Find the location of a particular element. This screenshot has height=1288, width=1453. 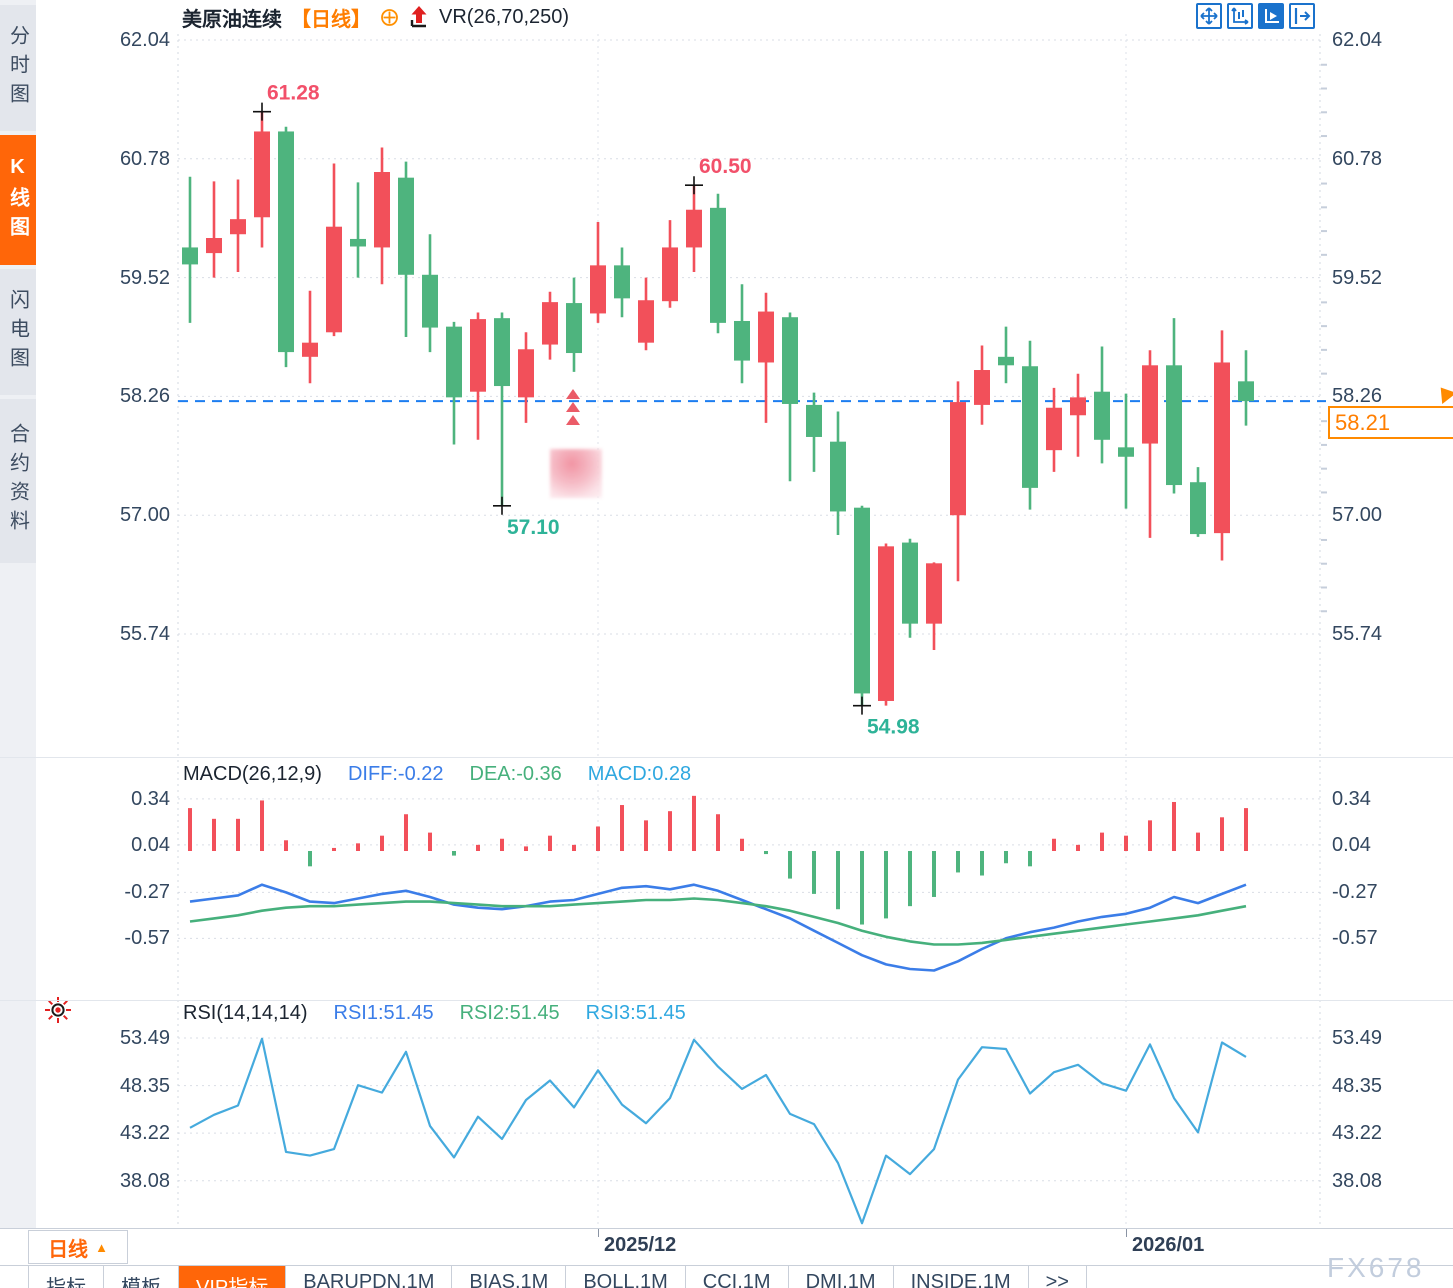

tab-barupdn: BARUPDN.1M is located at coordinates (369, 1277).